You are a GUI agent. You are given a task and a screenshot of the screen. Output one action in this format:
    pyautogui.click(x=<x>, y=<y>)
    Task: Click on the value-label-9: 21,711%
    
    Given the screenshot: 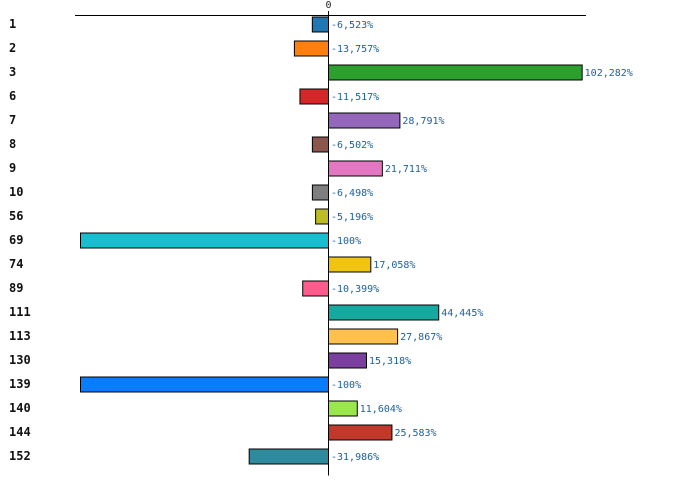 What is the action you would take?
    pyautogui.click(x=406, y=169)
    